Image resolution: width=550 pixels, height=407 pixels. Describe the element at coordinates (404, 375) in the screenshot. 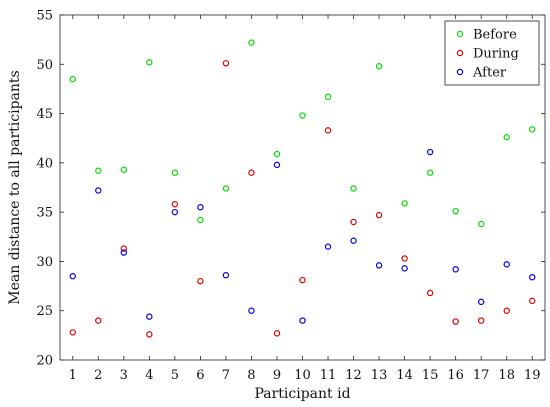

I see `x-tick-label: 14` at that location.